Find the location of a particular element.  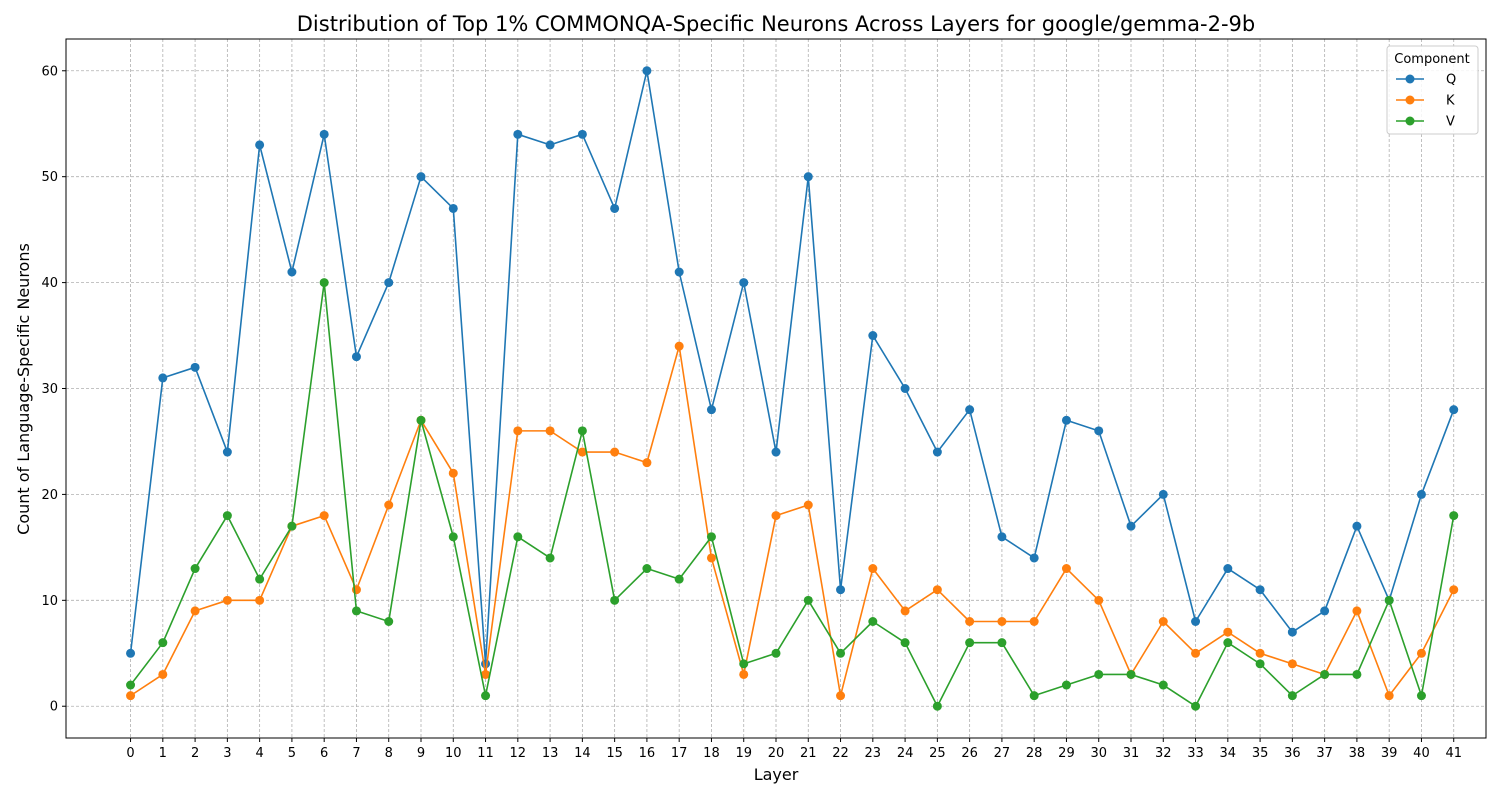

x-tick-label: 10 is located at coordinates (453, 753).